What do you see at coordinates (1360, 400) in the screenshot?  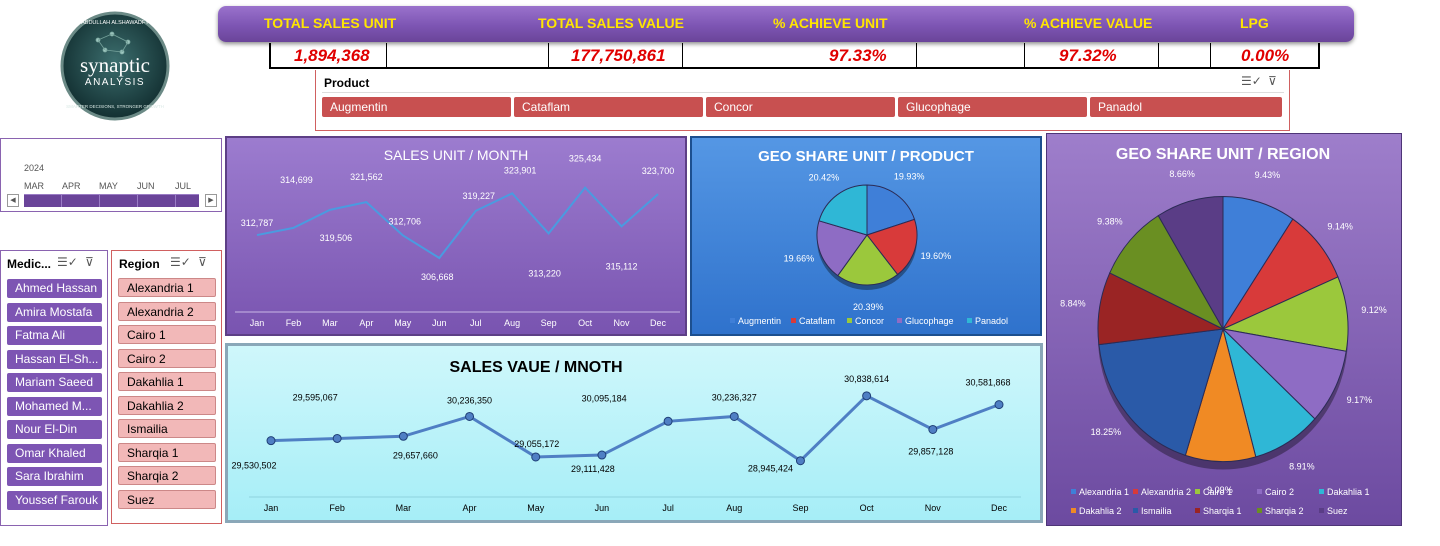 I see `data-label: 9.17%` at bounding box center [1360, 400].